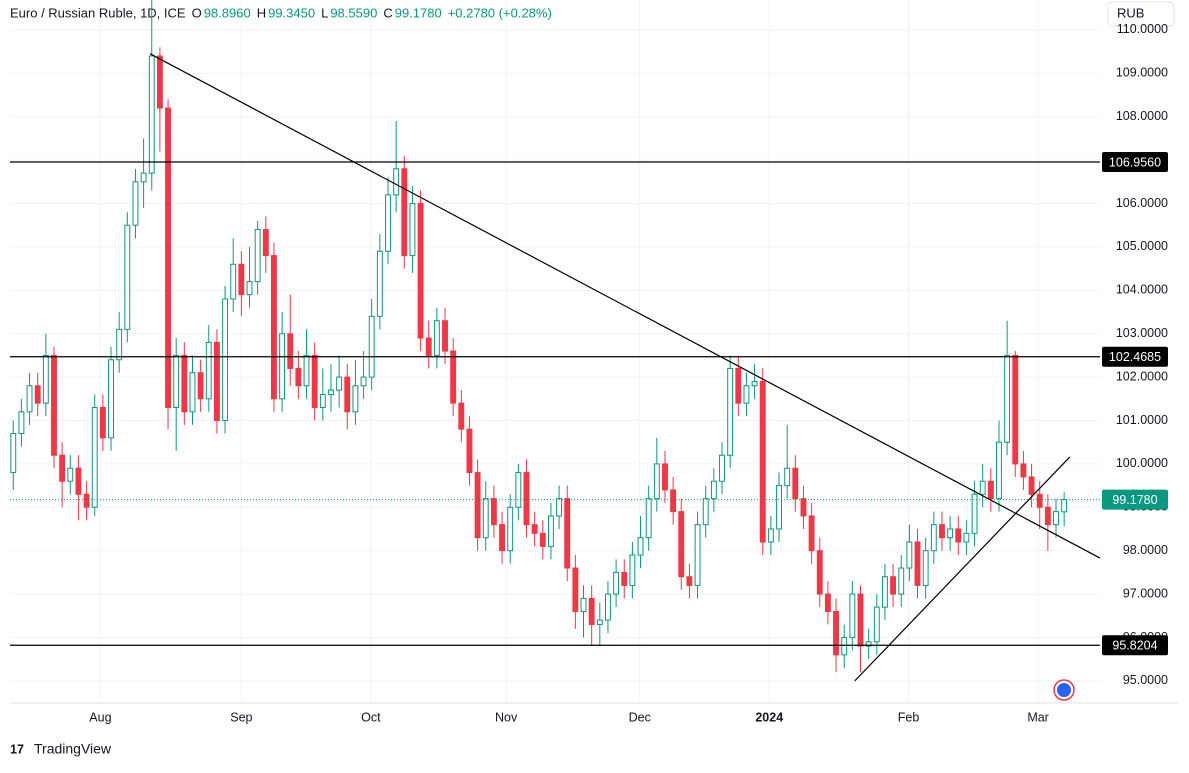 This screenshot has height=773, width=1189. Describe the element at coordinates (1142, 420) in the screenshot. I see `y-tick-label: 101.0000` at that location.